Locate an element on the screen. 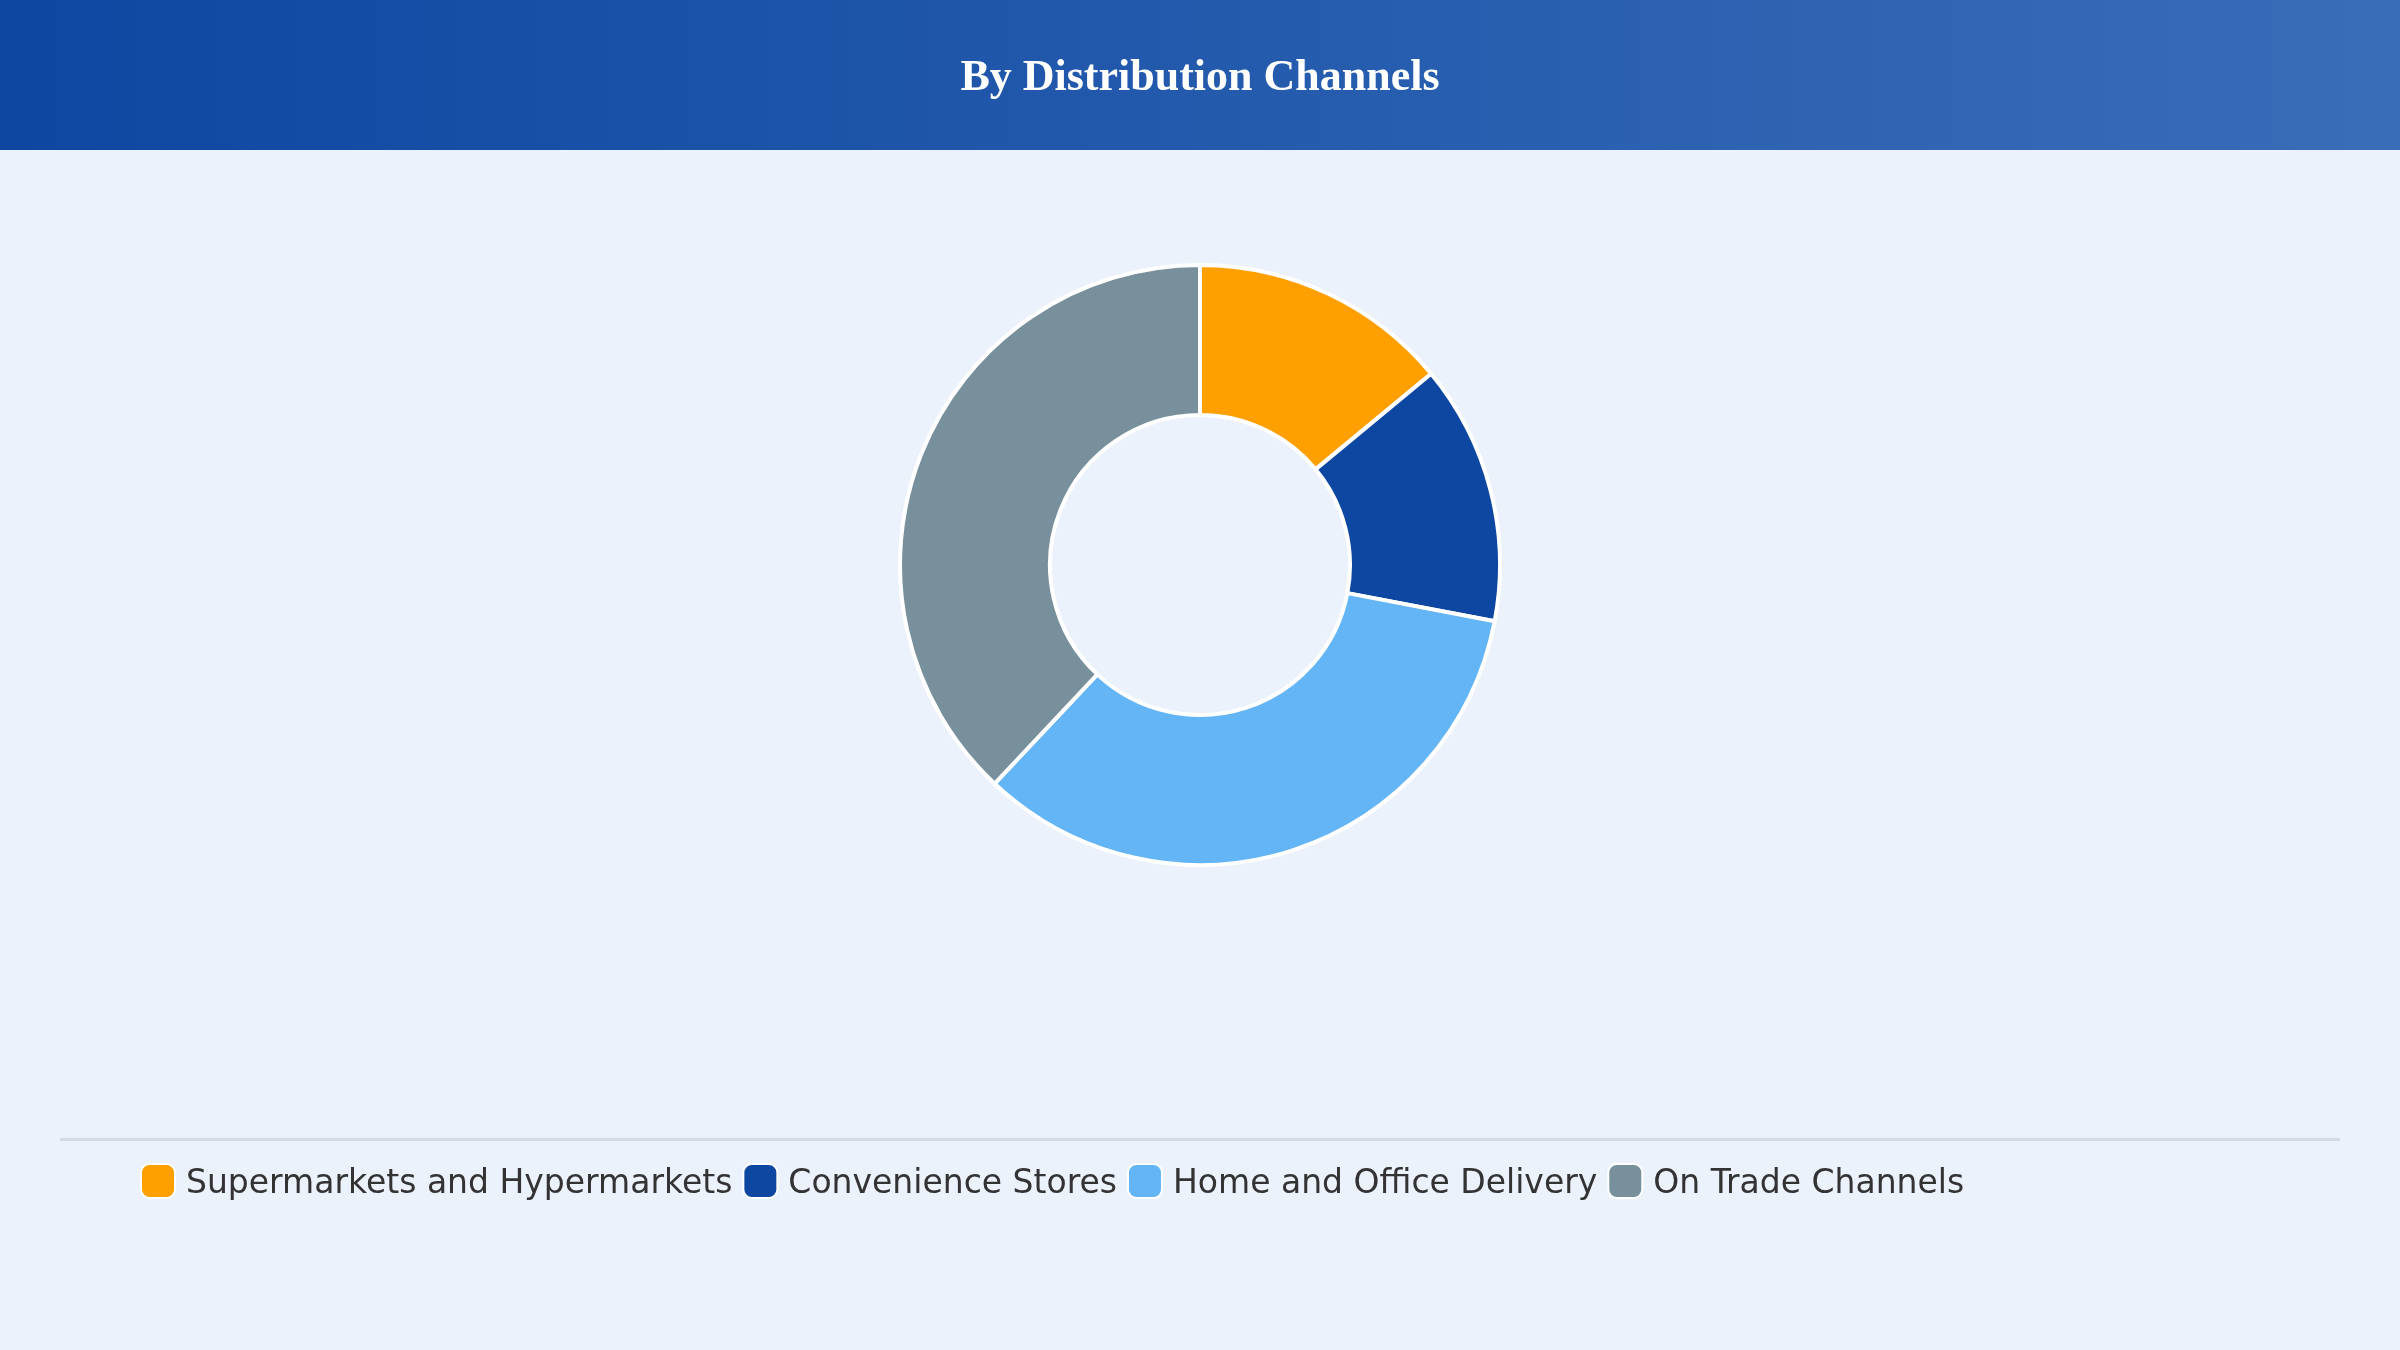 The image size is (2400, 1350). legend-label: Convenience Stores is located at coordinates (952, 1181).